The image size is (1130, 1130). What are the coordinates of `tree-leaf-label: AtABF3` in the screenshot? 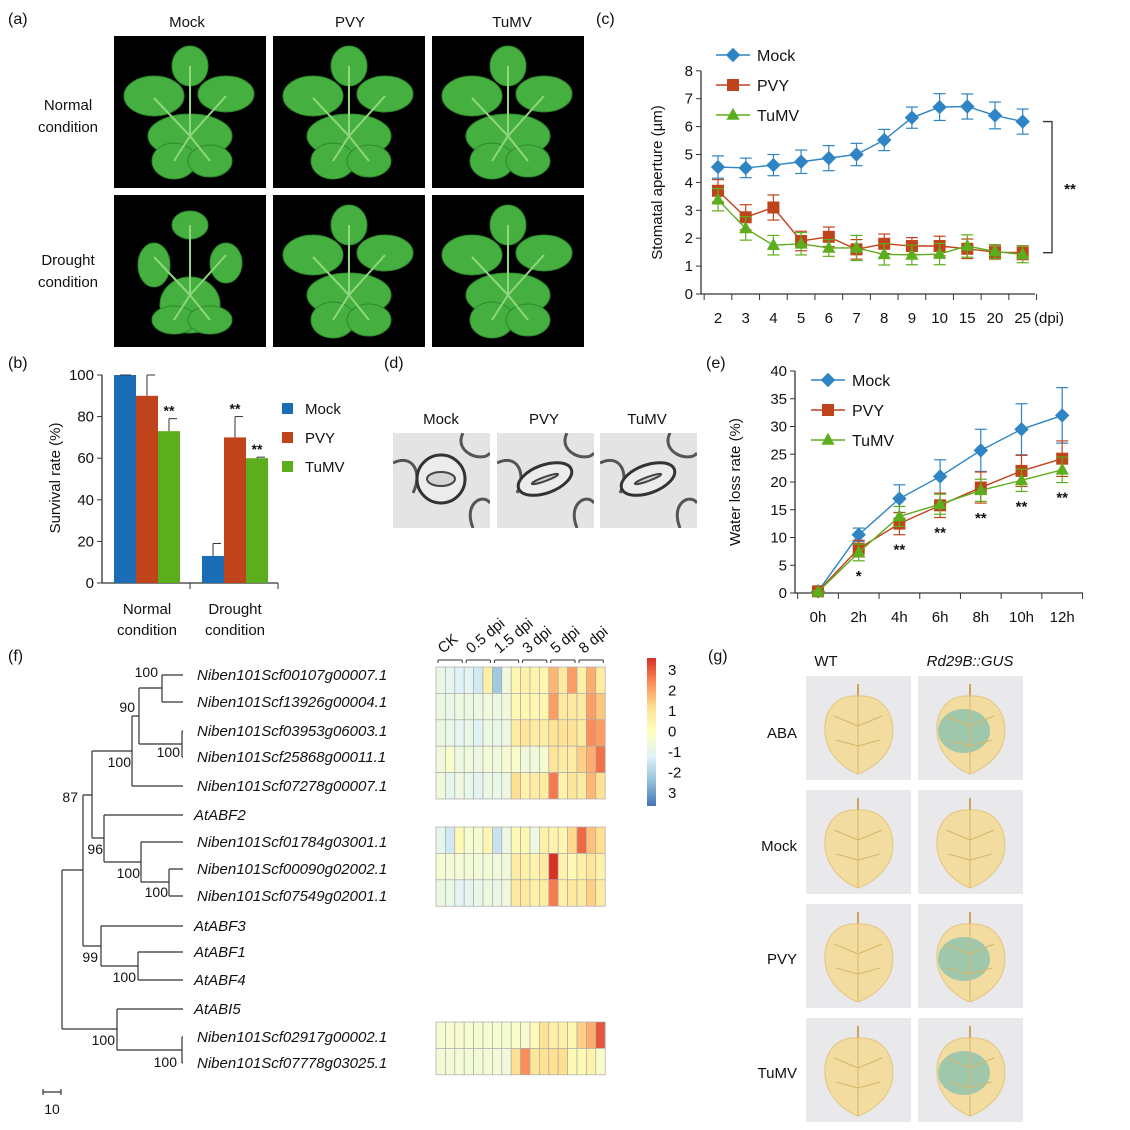 It's located at (219, 926).